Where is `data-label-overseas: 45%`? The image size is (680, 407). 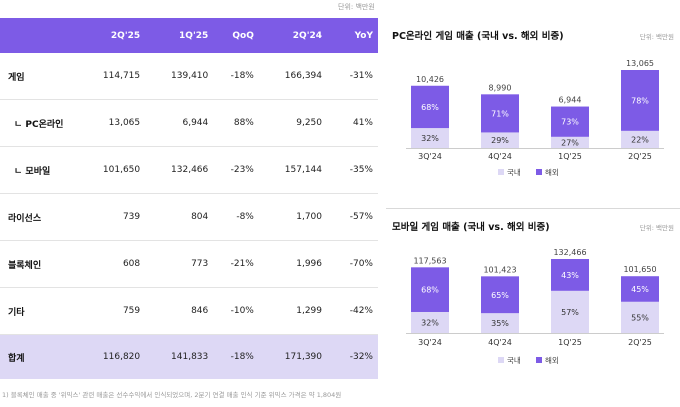 data-label-overseas: 45% is located at coordinates (640, 289).